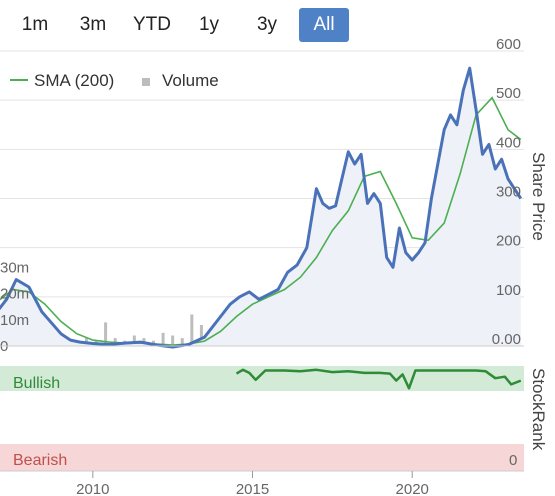 The image size is (555, 496). Describe the element at coordinates (35, 24) in the screenshot. I see `range-button-1m: 1m` at that location.